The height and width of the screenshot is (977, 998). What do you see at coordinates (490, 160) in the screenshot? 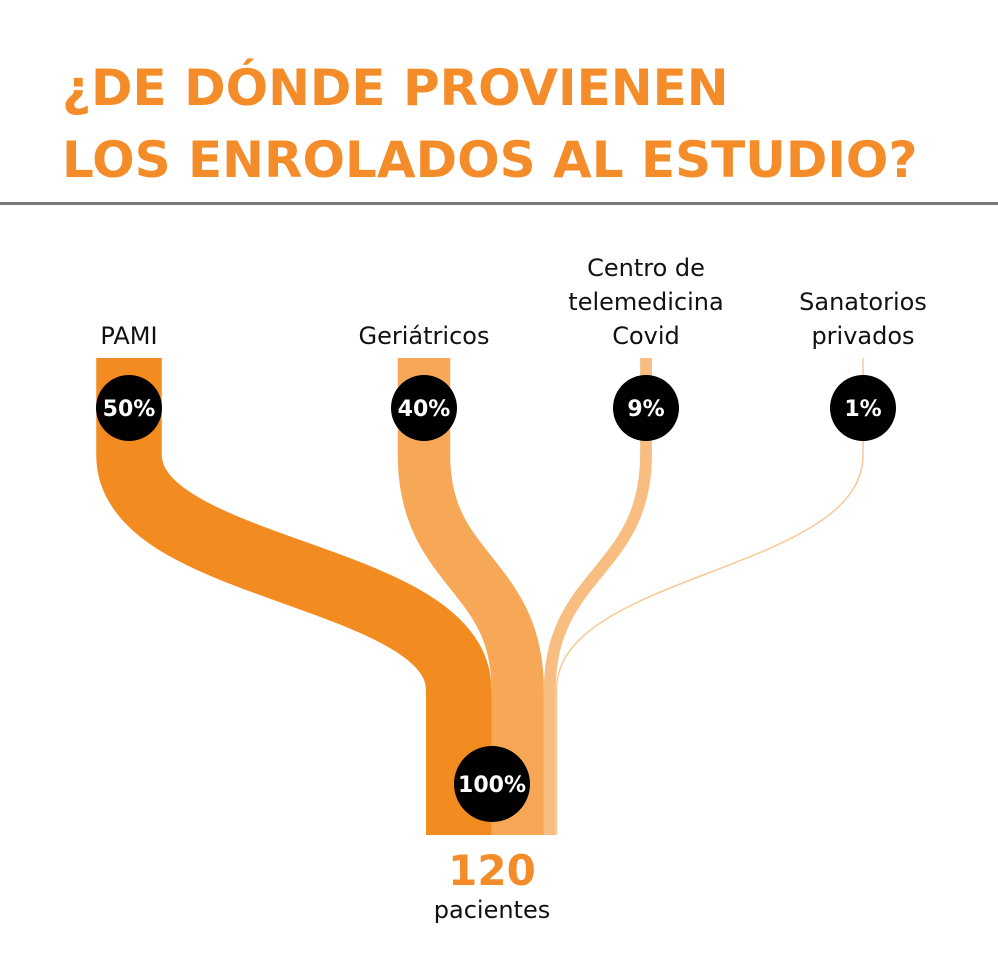
I see `title-line-2: LOS ENROLADOS AL ESTUDIO?` at bounding box center [490, 160].